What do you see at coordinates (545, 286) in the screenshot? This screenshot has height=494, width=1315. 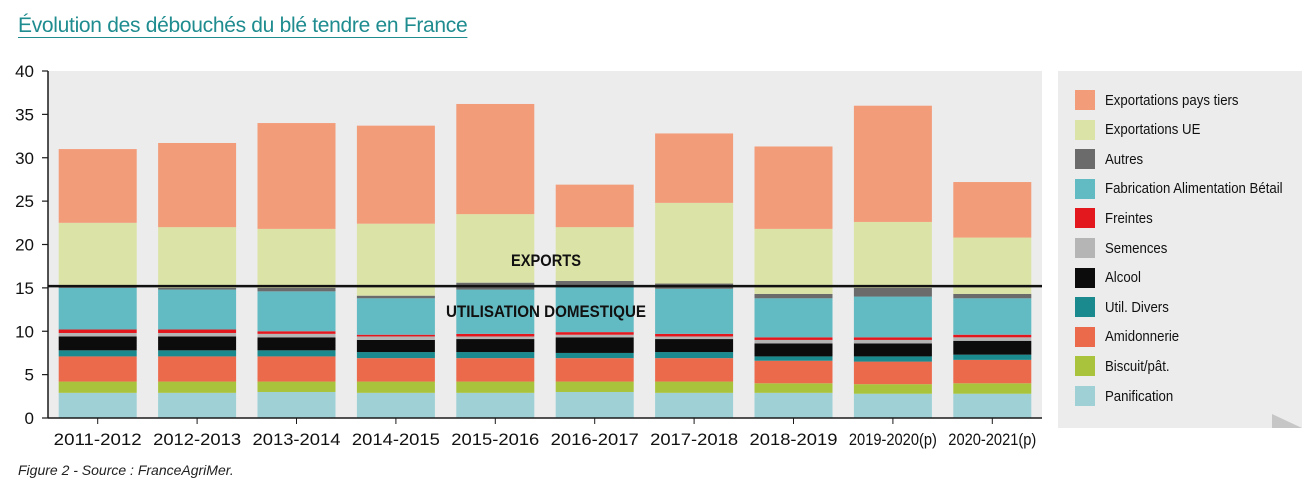 I see `annotations-layer: EXPORTS UTILISATION DOMESTIQUE` at bounding box center [545, 286].